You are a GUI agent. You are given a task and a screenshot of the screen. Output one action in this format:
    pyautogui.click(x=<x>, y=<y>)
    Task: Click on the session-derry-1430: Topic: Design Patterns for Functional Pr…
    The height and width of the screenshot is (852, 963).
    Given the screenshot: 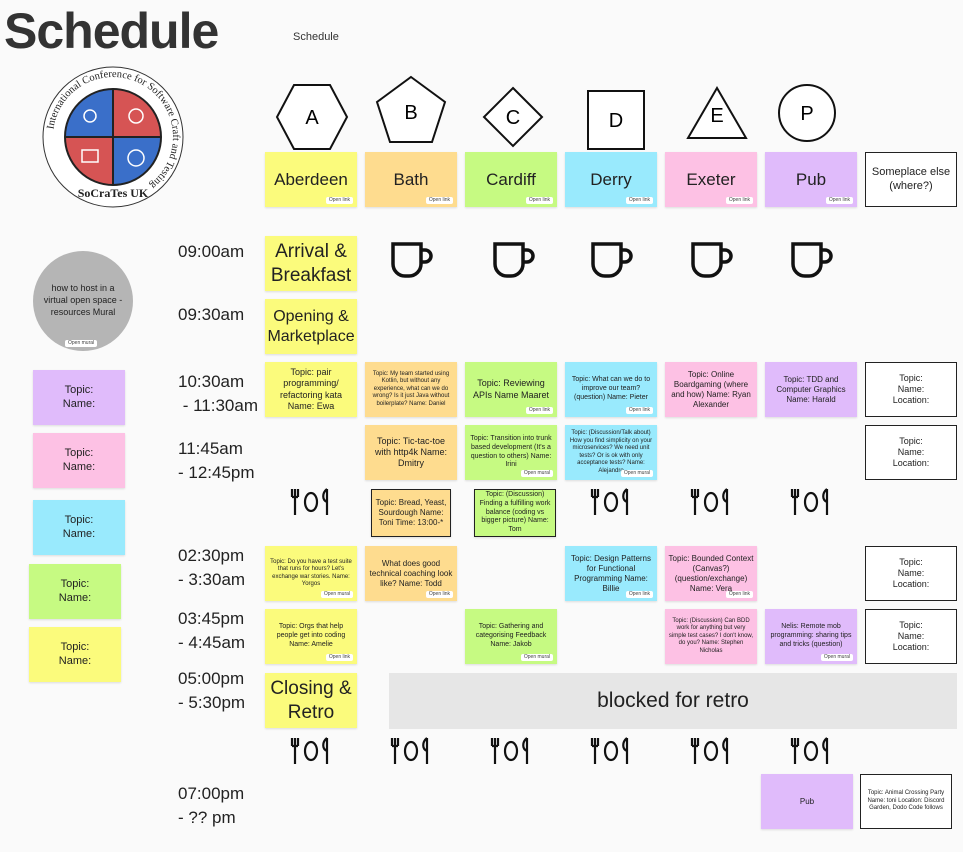 What is the action you would take?
    pyautogui.click(x=611, y=573)
    